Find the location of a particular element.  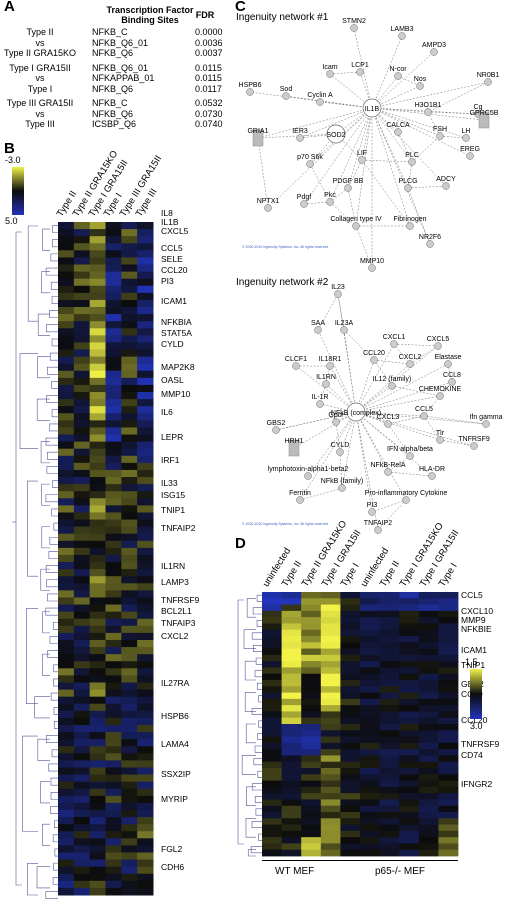

gene-label: TNIP1 is located at coordinates (473, 665).